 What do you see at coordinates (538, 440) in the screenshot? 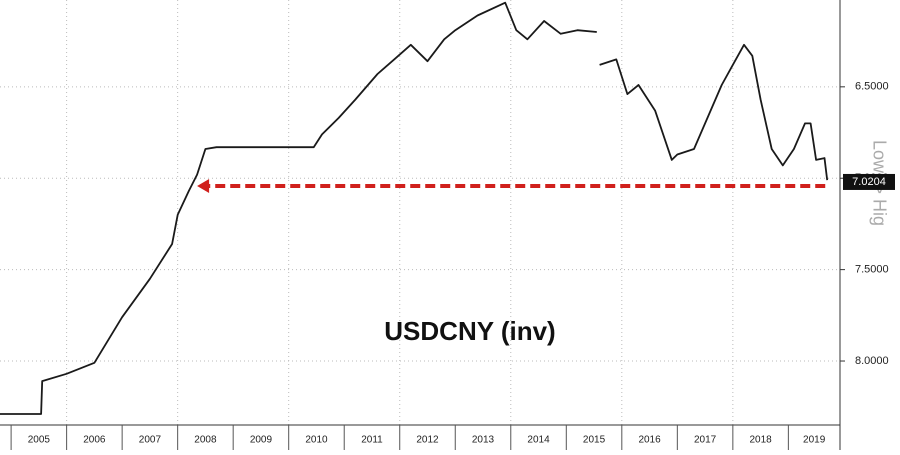
I see `x-tick-label: 2014` at bounding box center [538, 440].